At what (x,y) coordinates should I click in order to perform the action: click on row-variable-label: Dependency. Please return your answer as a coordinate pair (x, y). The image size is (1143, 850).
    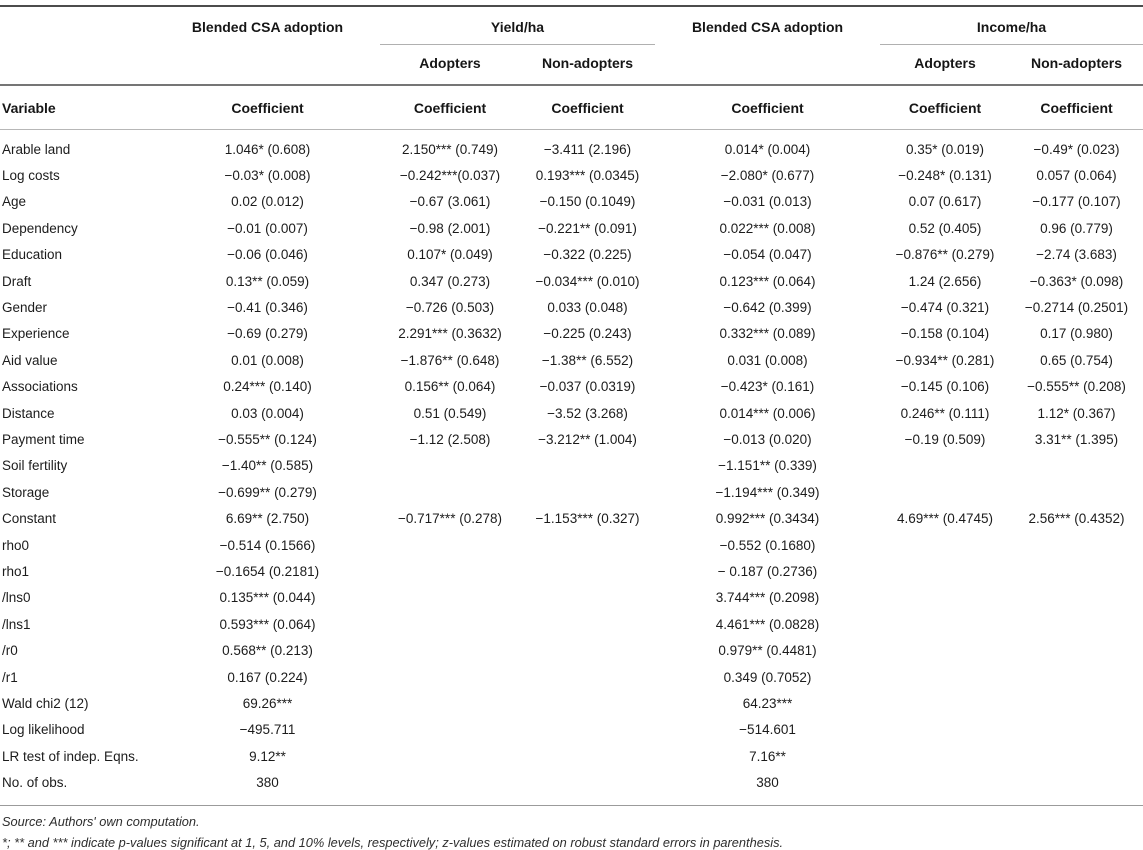
    Looking at the image, I should click on (40, 228).